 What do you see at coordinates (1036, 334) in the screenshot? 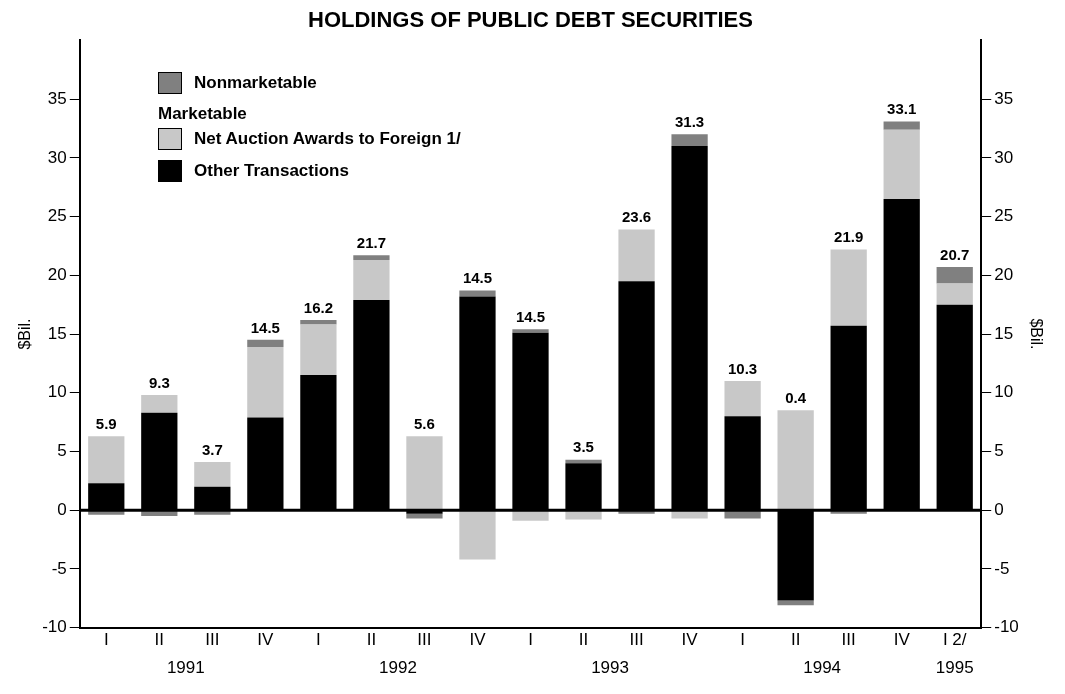
I see `y2-axis-title: $Bil.` at bounding box center [1036, 334].